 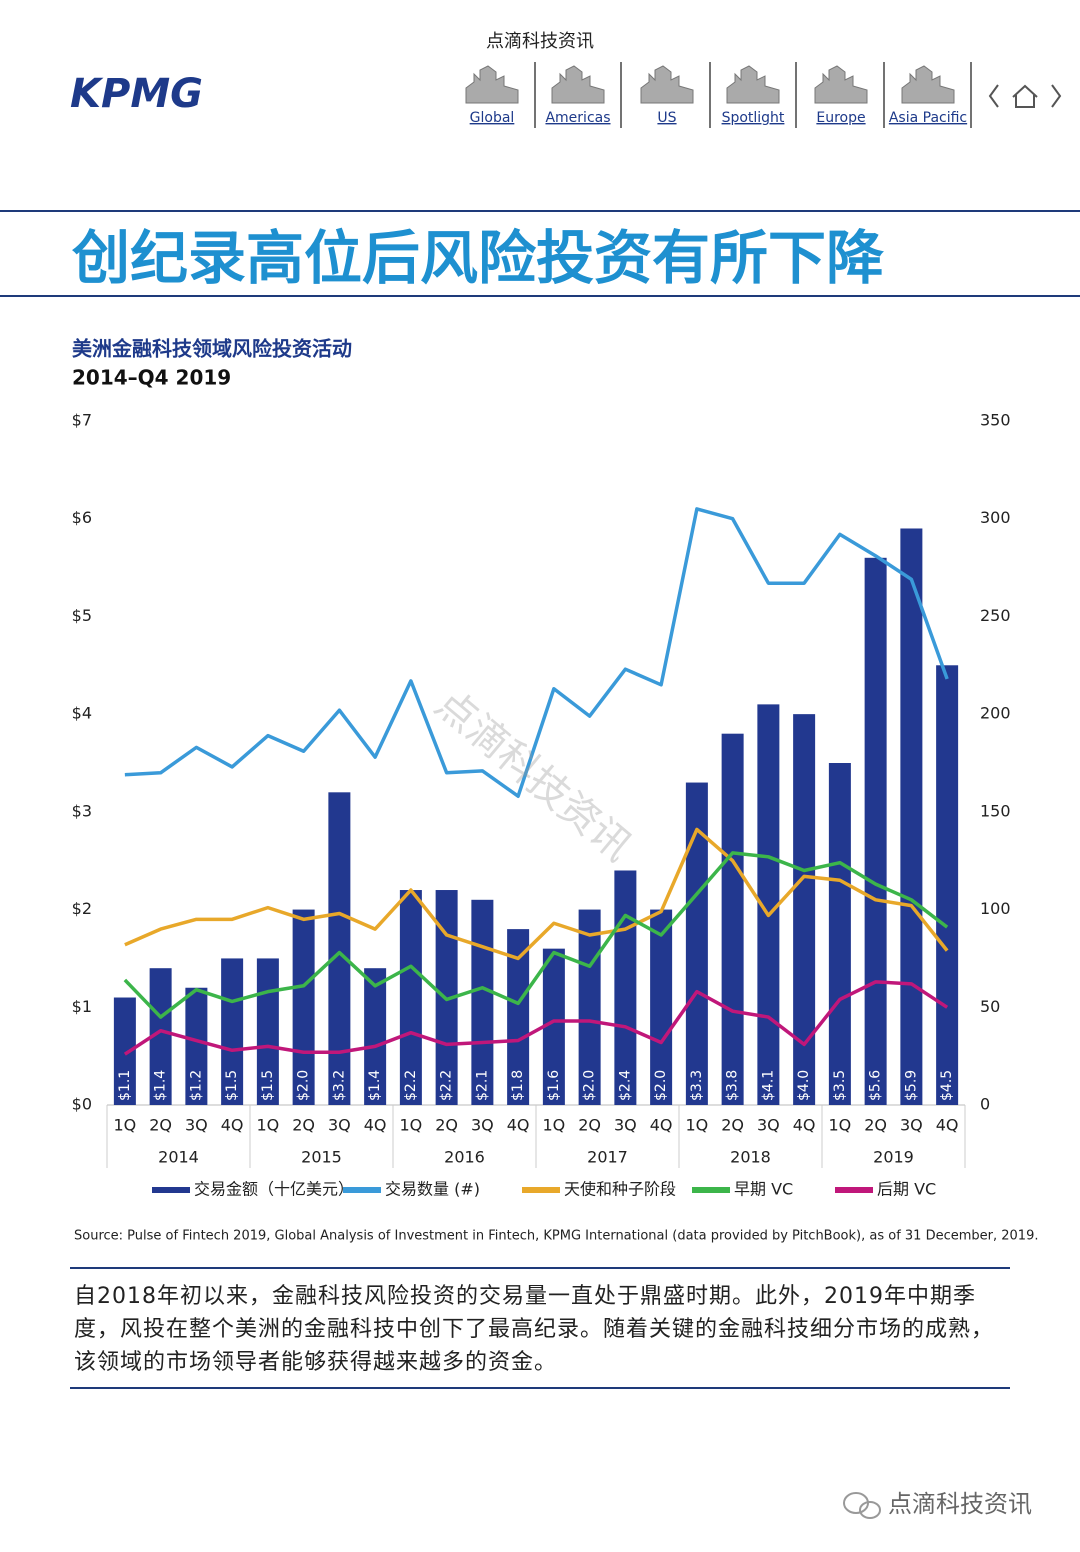 I want to click on y-tick-label: $6, so click(x=82, y=517).